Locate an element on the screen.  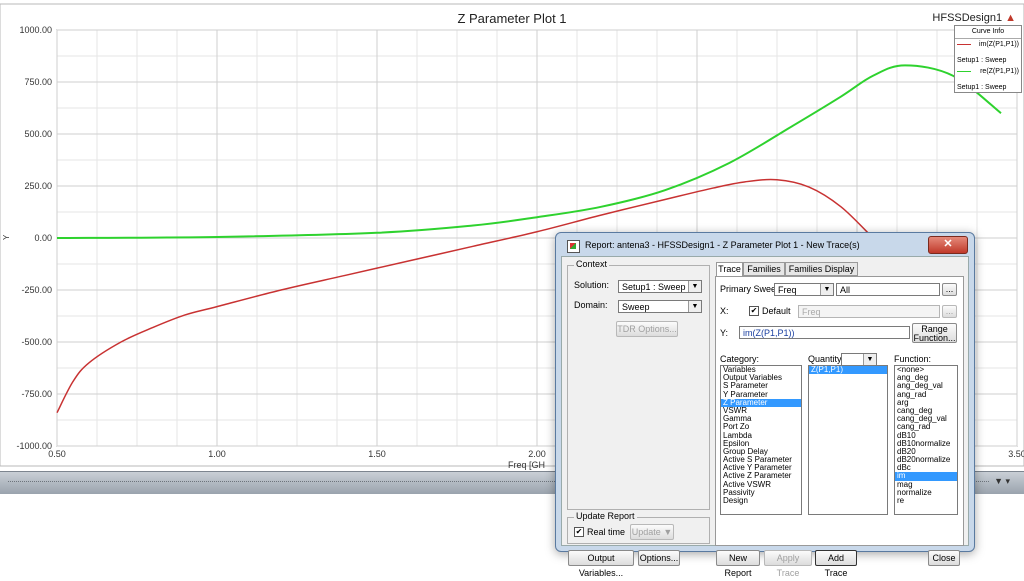
category-item: Active Z Parameter is located at coordinates (757, 476).